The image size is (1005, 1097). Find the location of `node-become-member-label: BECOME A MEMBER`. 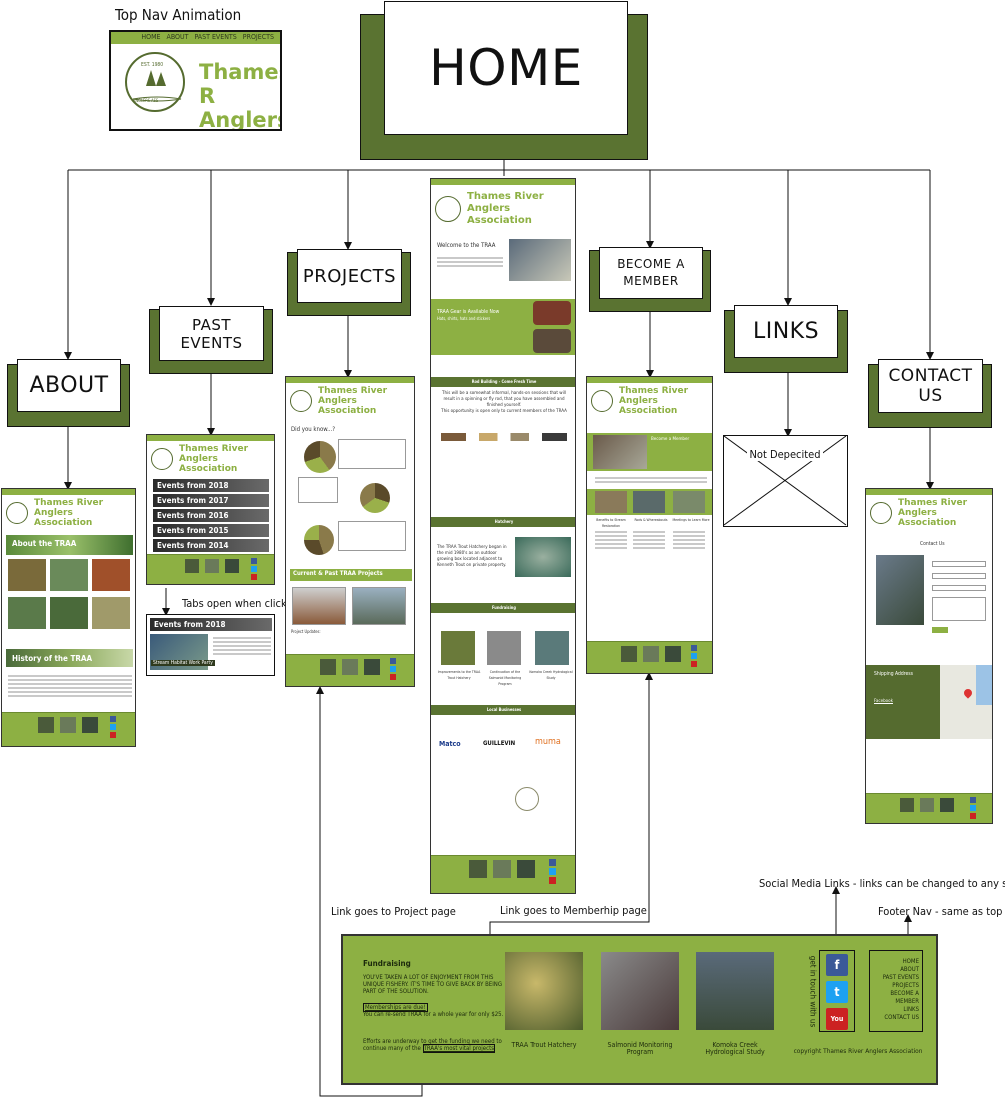

node-become-member-label: BECOME A MEMBER is located at coordinates (651, 273).